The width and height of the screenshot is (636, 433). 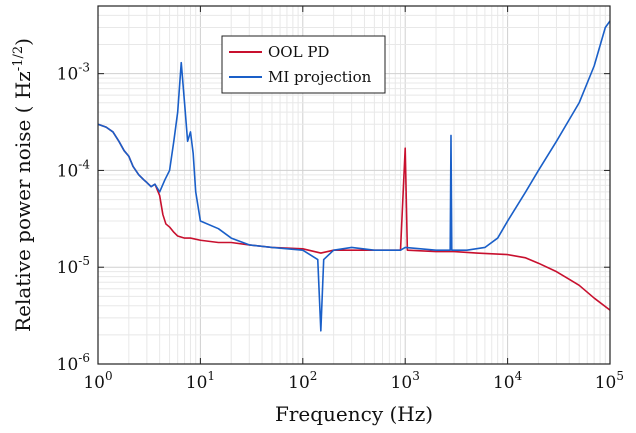 I want to click on y-tick-label: 10⁻³, so click(x=73, y=73).